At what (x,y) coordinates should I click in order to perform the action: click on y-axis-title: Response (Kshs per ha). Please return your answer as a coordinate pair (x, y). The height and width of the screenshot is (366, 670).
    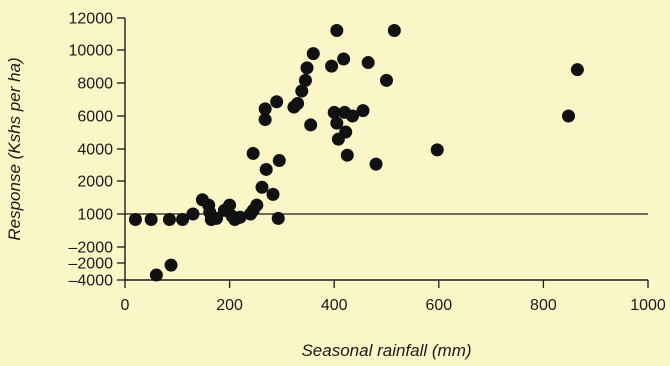
    Looking at the image, I should click on (14, 148).